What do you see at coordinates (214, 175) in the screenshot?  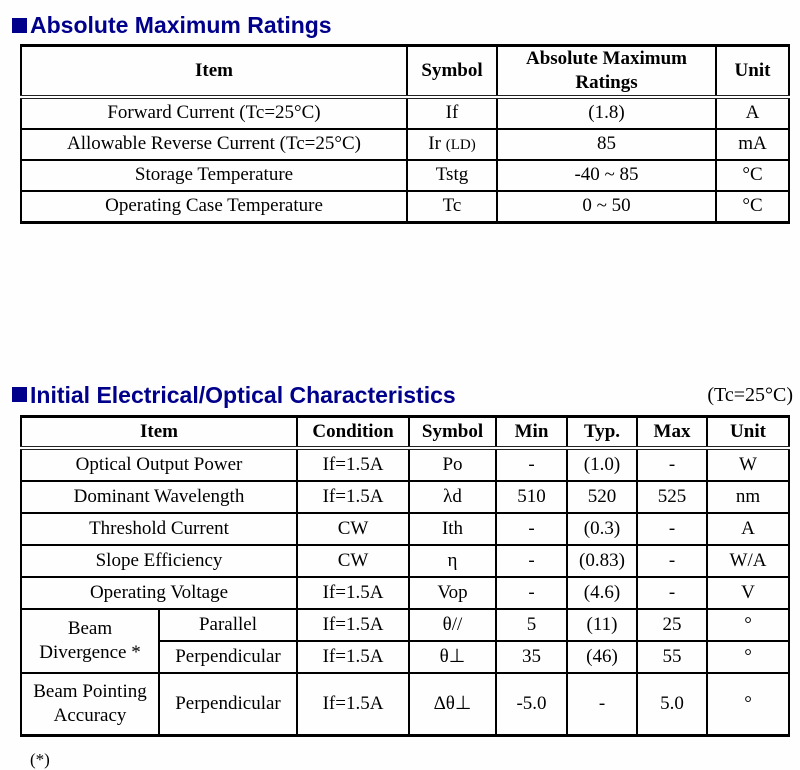 I see `cell-item: Storage Temperature` at bounding box center [214, 175].